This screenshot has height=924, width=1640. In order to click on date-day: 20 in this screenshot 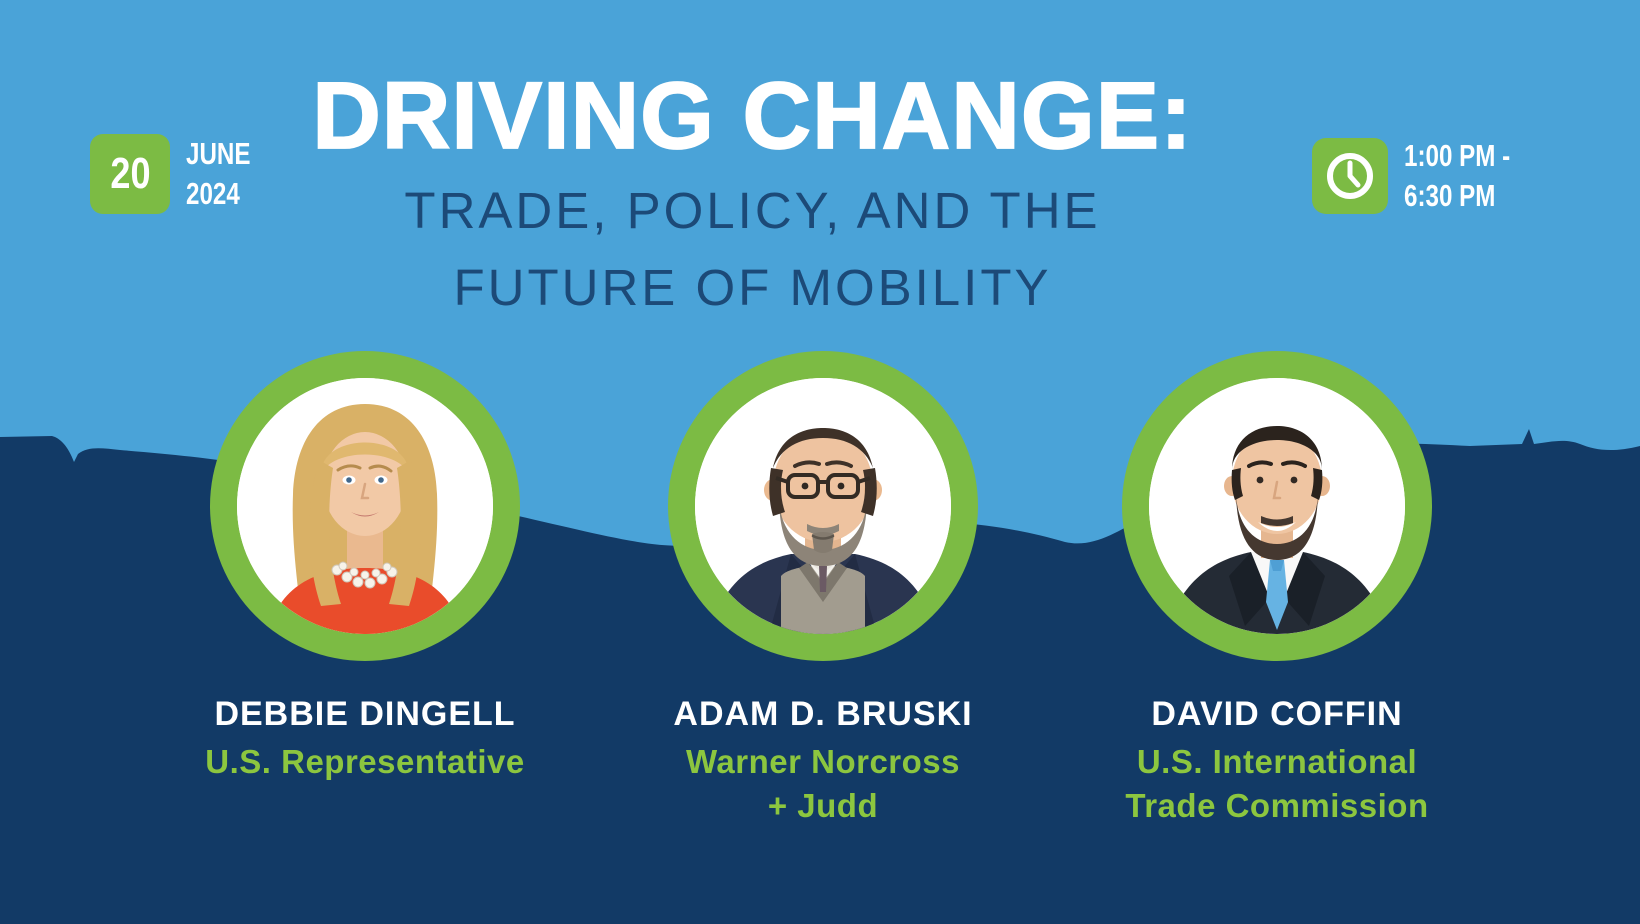, I will do `click(130, 173)`.